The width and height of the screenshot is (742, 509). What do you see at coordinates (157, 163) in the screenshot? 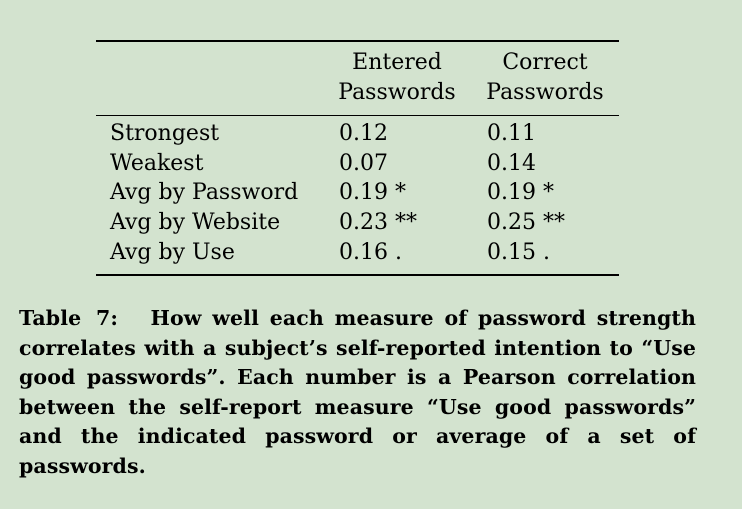
I see `row-label-weakest: Weakest` at bounding box center [157, 163].